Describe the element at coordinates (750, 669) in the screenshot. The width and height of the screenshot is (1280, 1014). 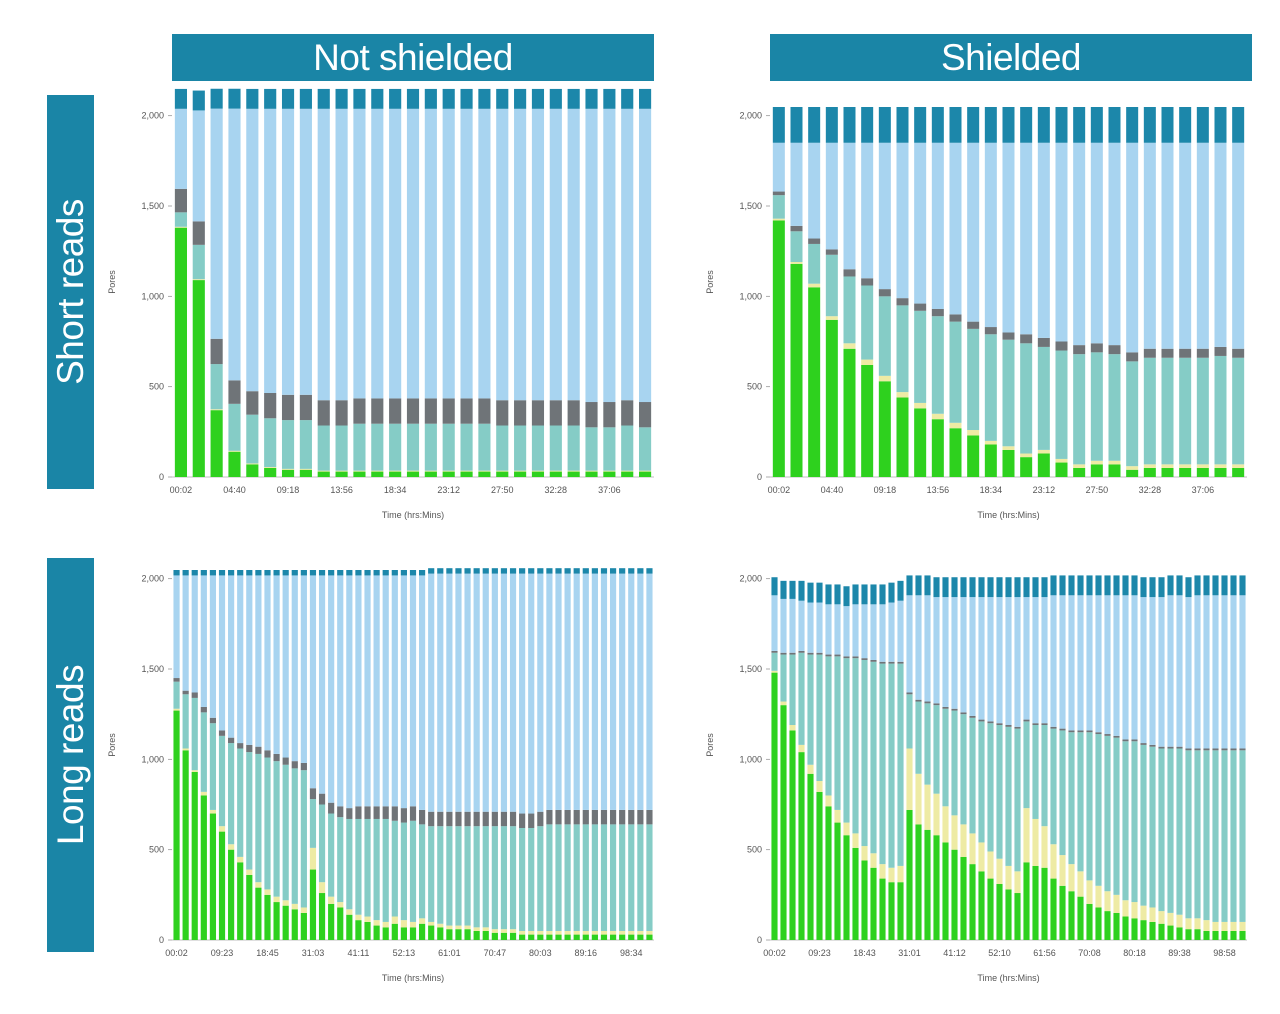
I see `y-tick-label: 1,500` at that location.